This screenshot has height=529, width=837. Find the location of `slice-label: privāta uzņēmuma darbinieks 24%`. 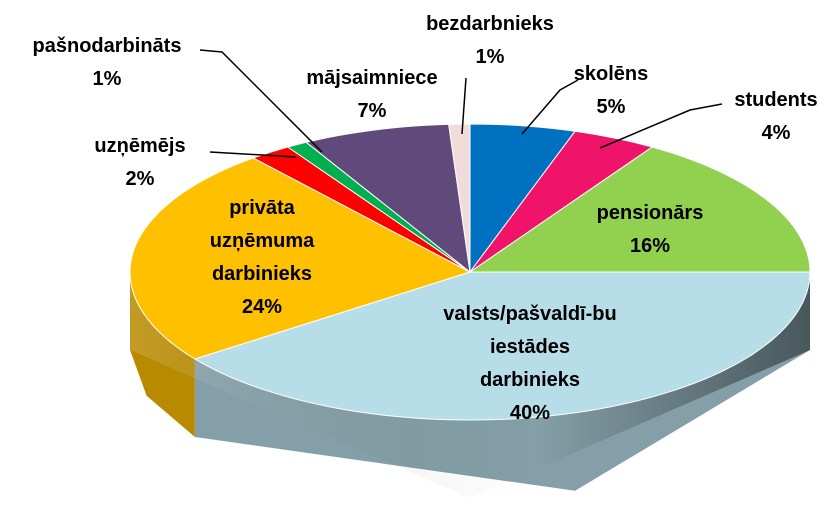

slice-label: privāta uzņēmuma darbinieks 24% is located at coordinates (262, 258).